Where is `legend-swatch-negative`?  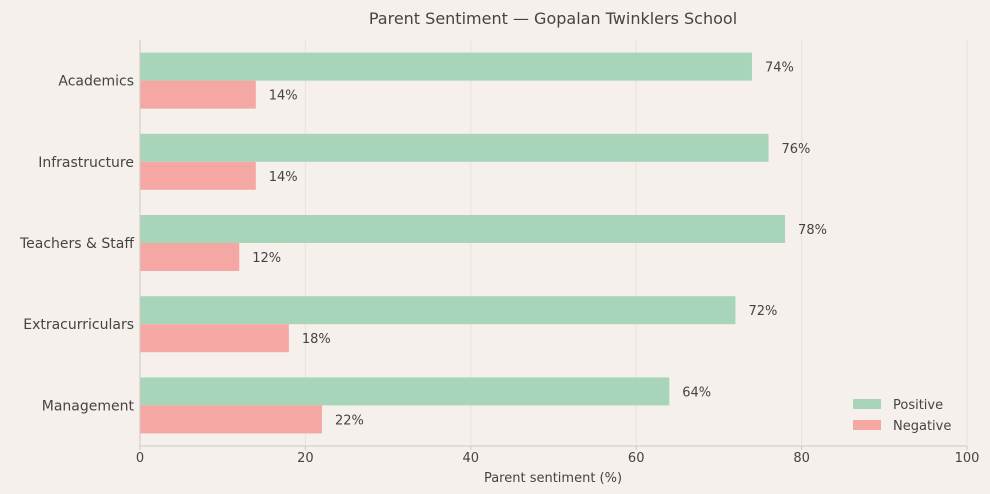 legend-swatch-negative is located at coordinates (867, 425).